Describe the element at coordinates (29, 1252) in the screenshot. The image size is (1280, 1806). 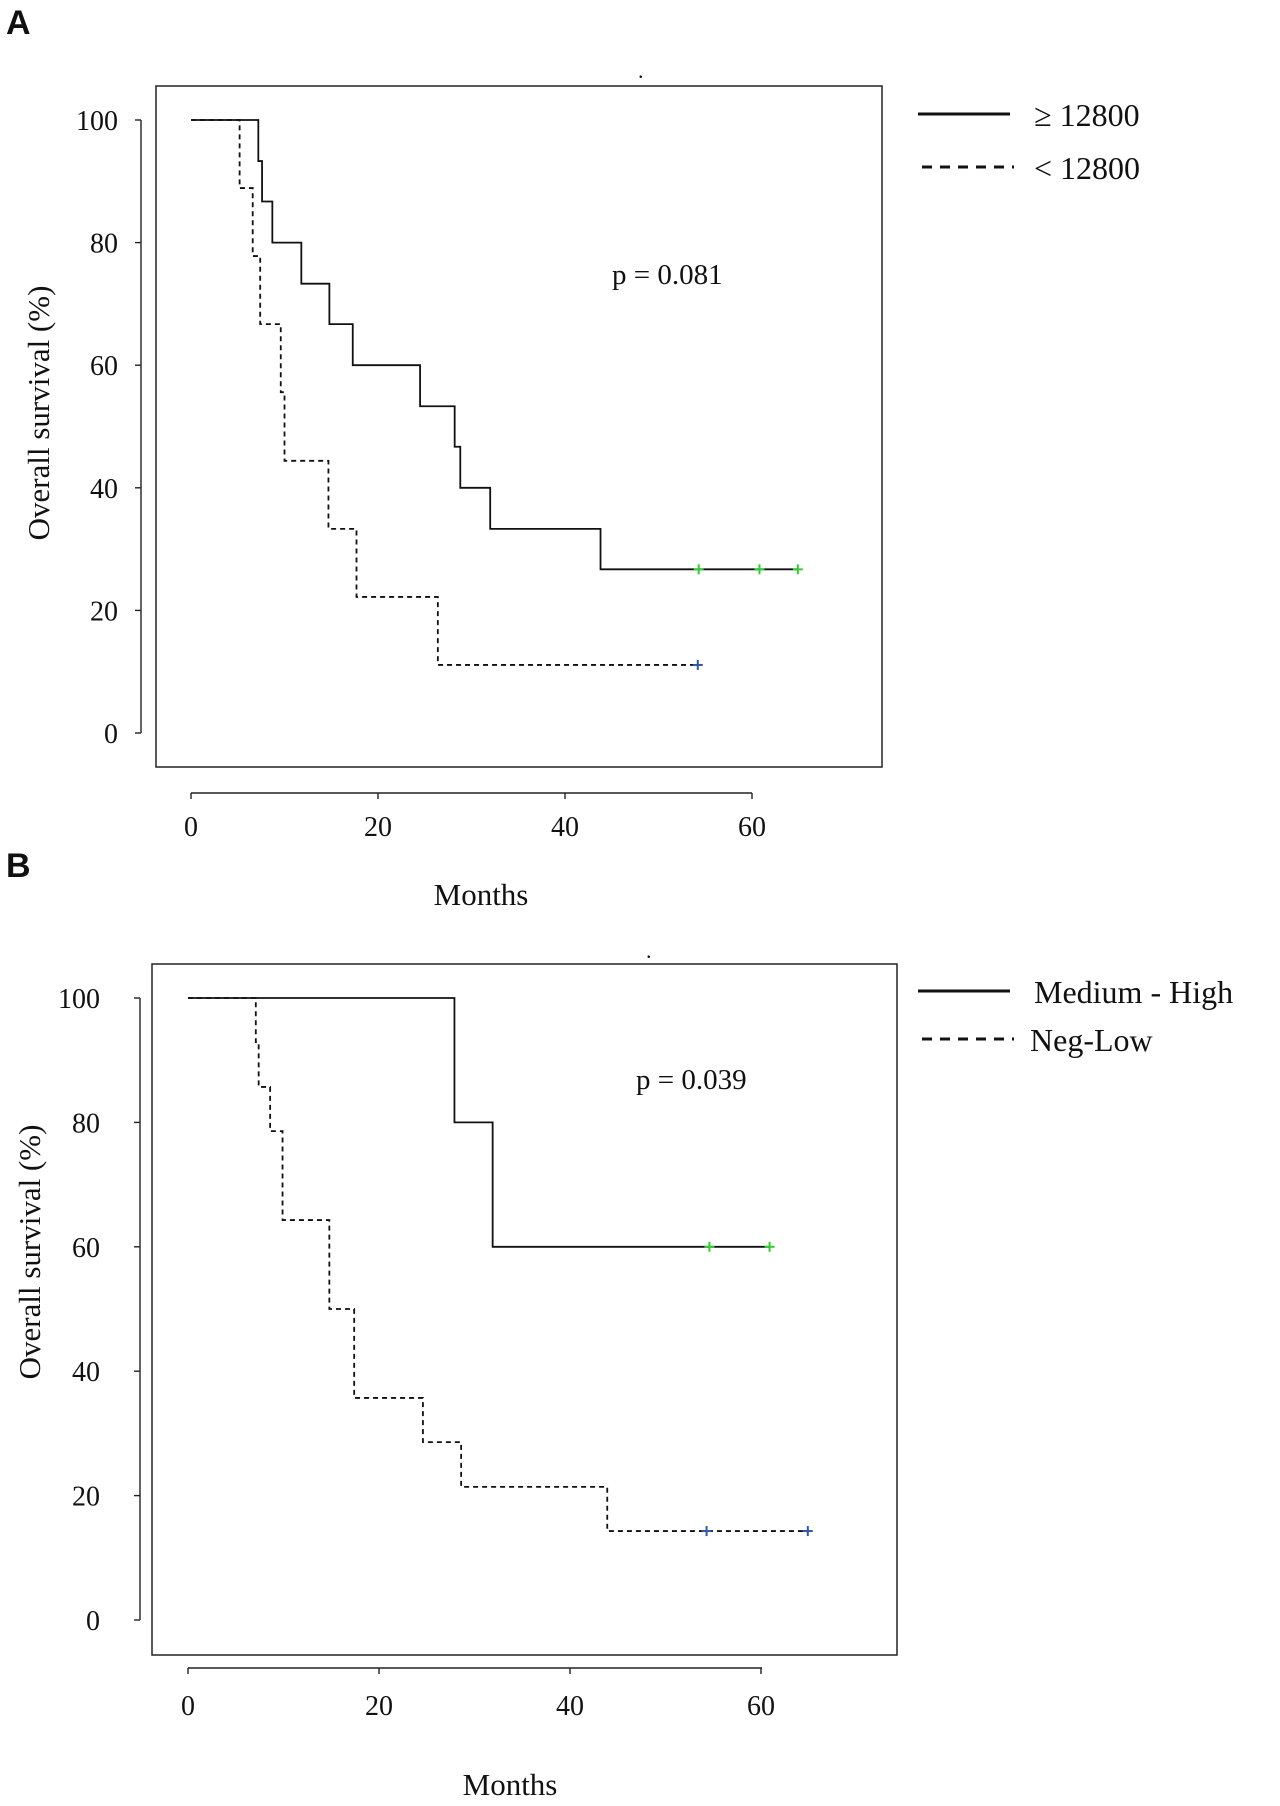
I see `y-axis-title-b: Overall survival (%)` at that location.